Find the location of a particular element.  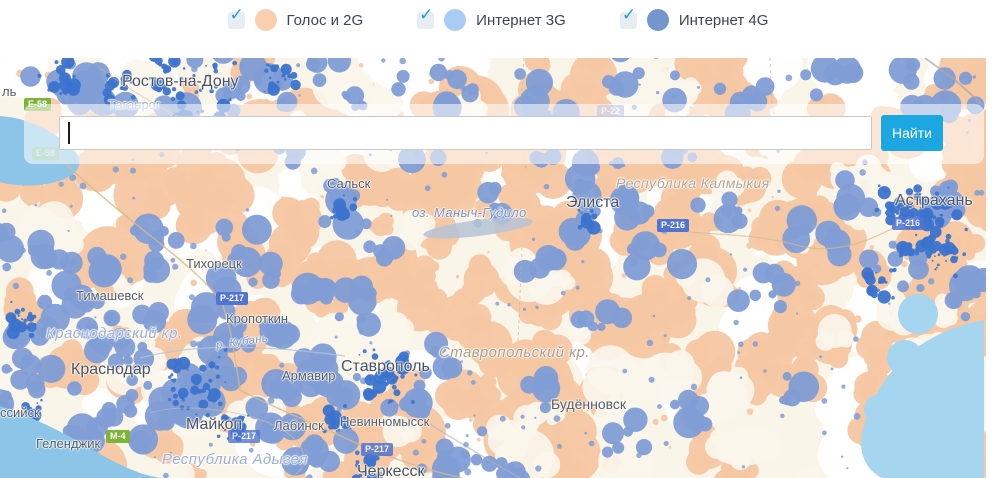

legend-item-4g: ✓ Интернет 4G is located at coordinates (694, 18).